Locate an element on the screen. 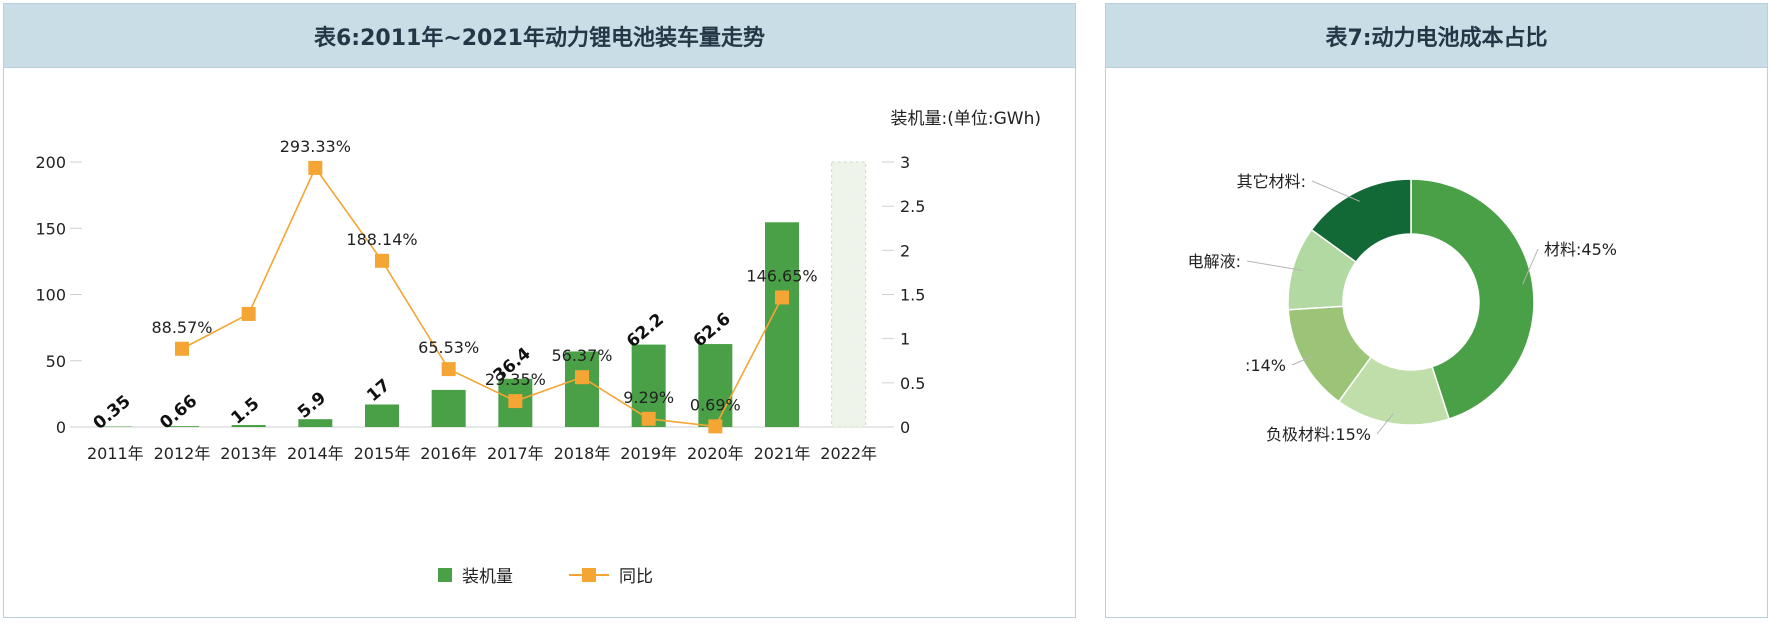  line-data-label: 146.65% is located at coordinates (781, 275).